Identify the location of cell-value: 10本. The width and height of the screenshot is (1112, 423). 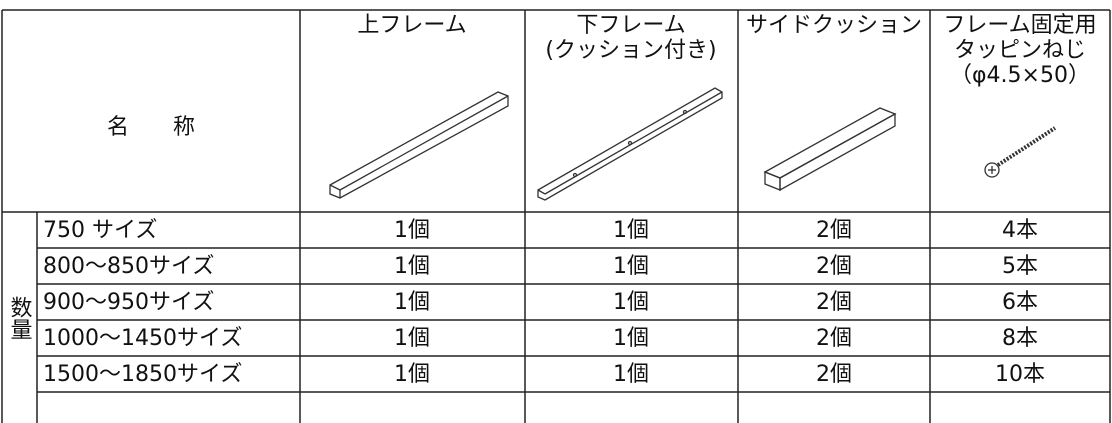
(1020, 374).